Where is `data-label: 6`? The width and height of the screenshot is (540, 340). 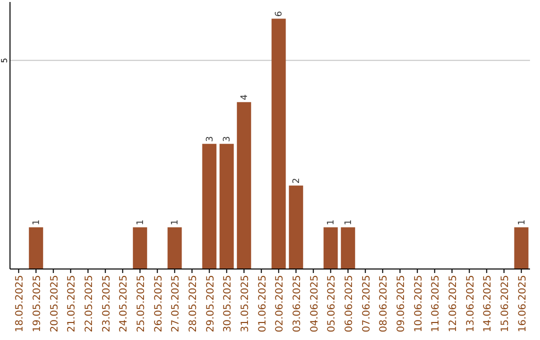 data-label: 6 is located at coordinates (279, 13).